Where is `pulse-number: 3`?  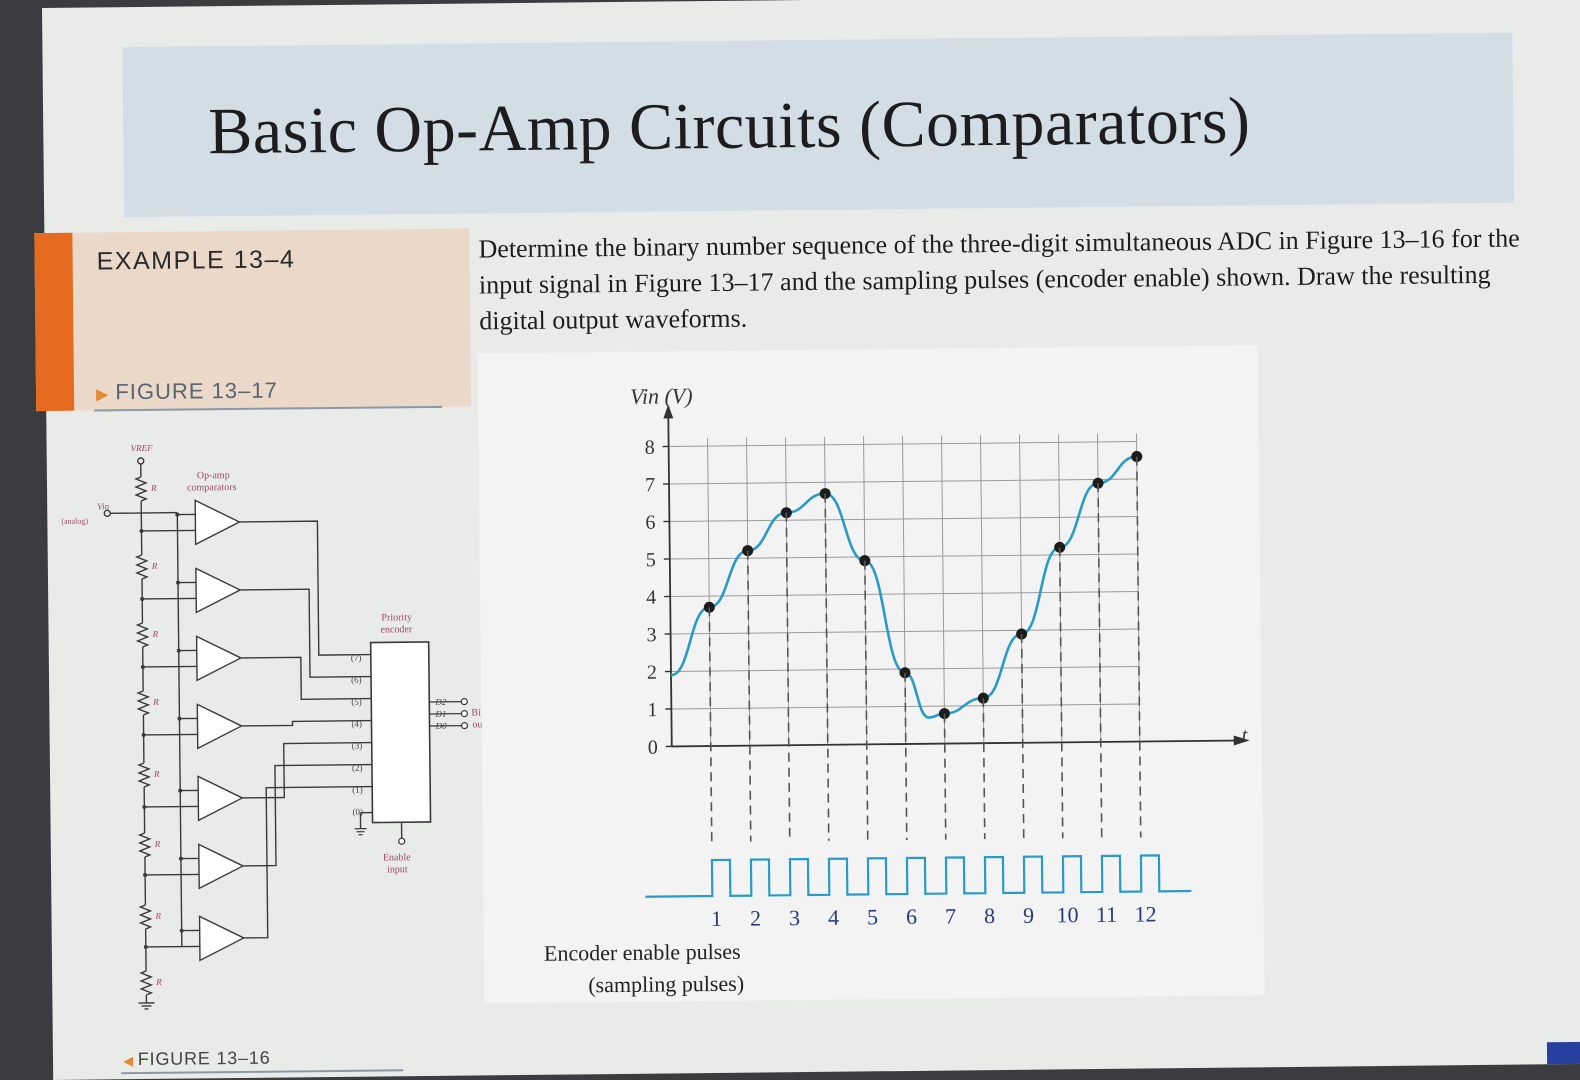
pulse-number: 3 is located at coordinates (794, 917).